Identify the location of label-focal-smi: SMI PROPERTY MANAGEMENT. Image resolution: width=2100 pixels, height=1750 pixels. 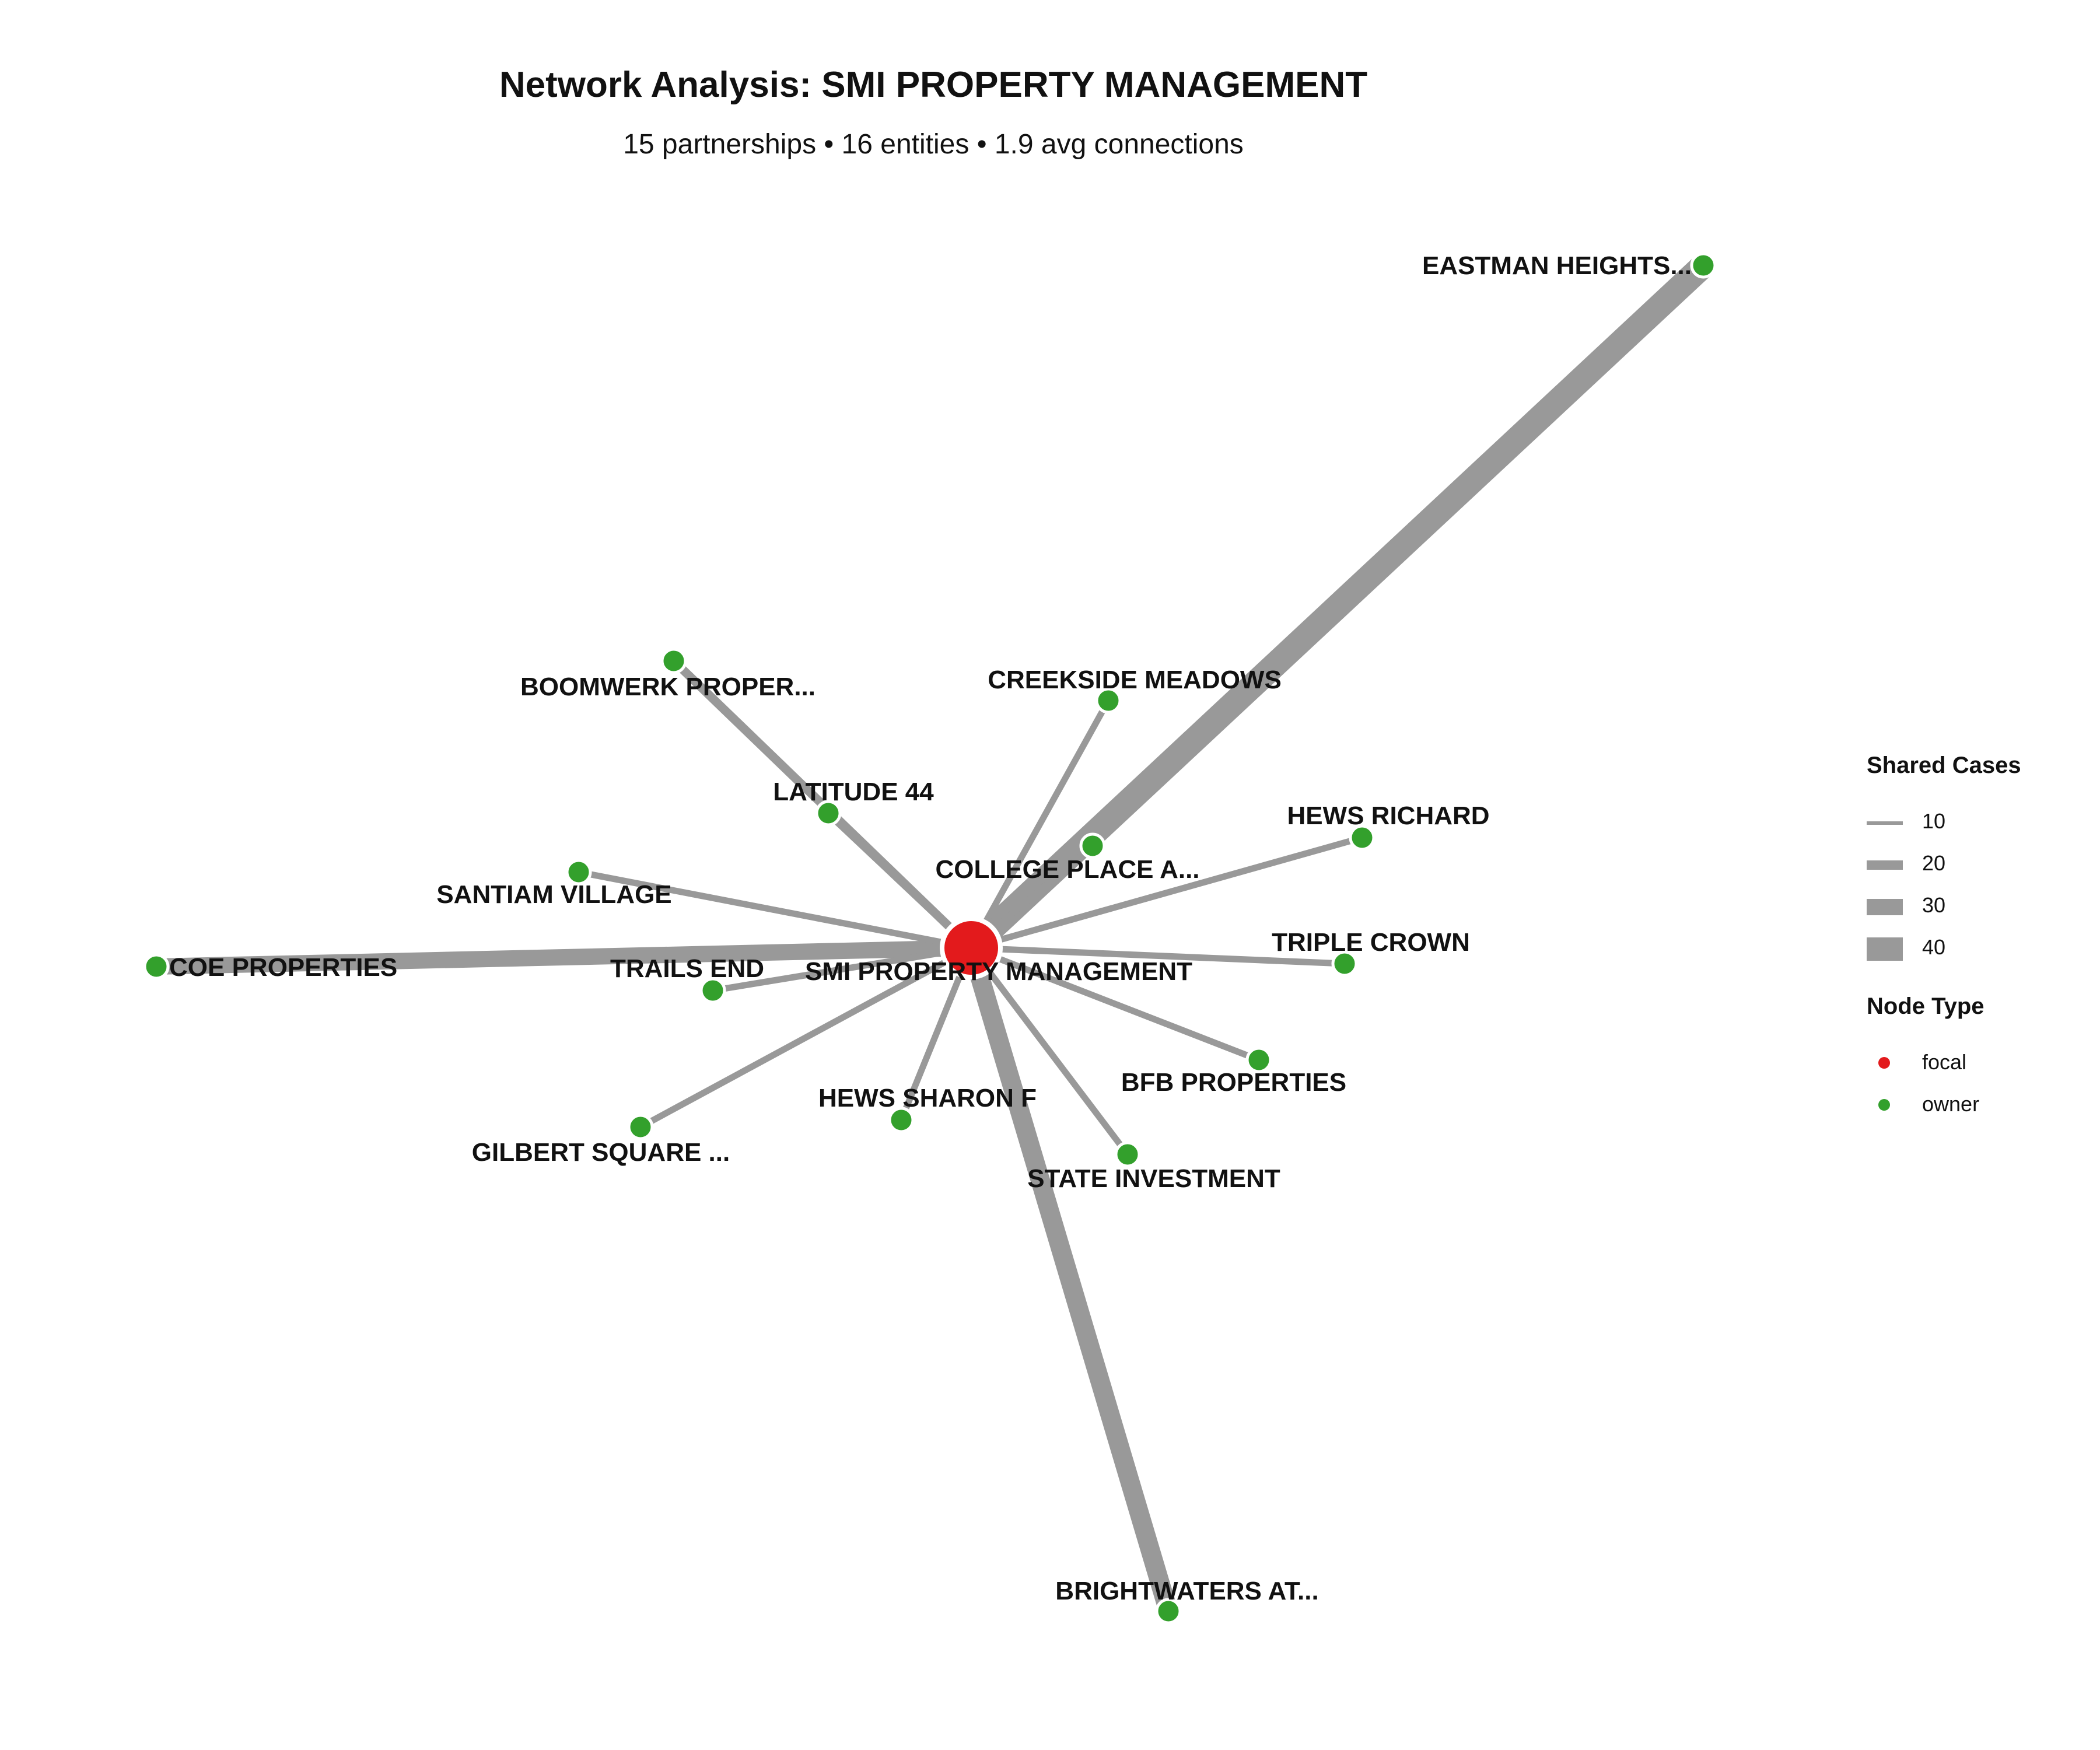
(998, 971).